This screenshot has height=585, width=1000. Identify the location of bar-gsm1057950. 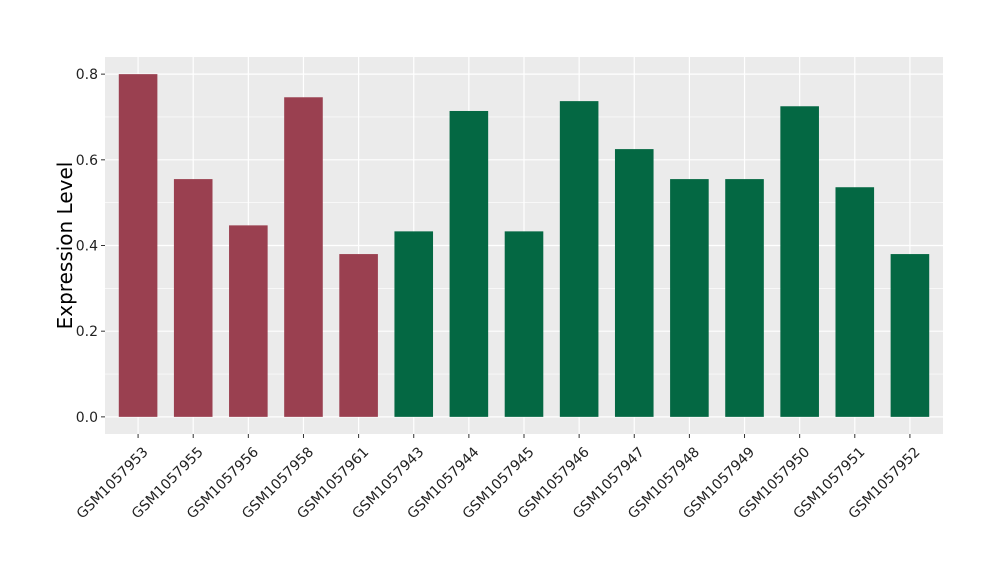
(799, 261).